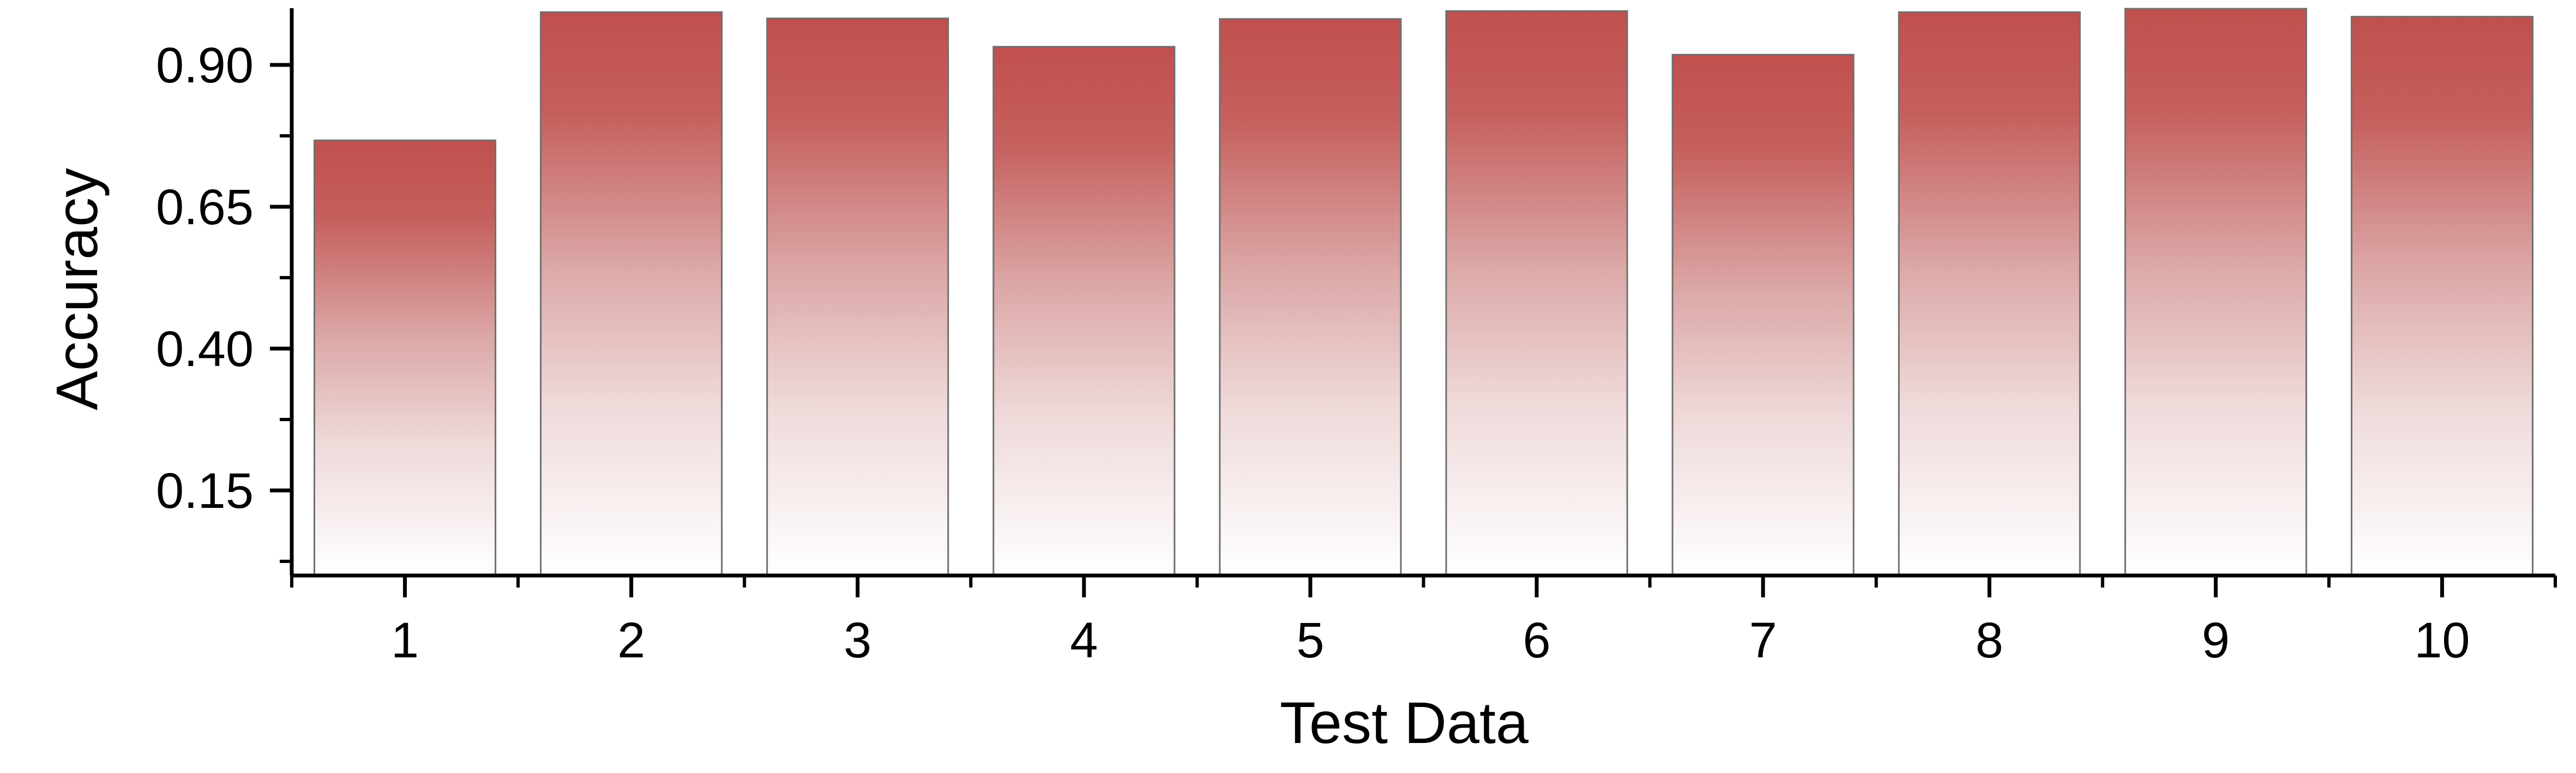 This screenshot has width=2576, height=773. Describe the element at coordinates (1084, 640) in the screenshot. I see `x-tick-label: 4` at that location.